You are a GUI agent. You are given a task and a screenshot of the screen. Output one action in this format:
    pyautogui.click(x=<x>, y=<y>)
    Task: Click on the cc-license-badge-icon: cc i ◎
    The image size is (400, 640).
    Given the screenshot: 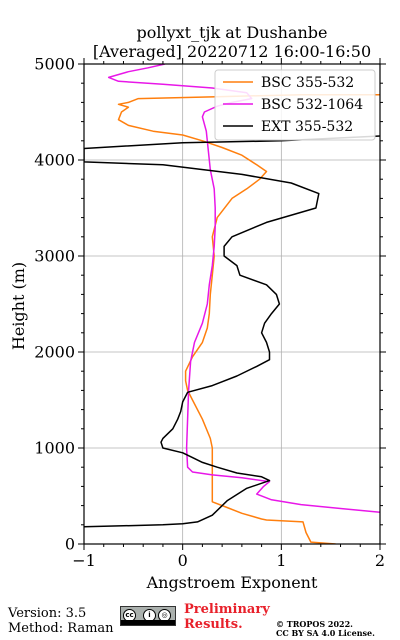 What is the action you would take?
    pyautogui.click(x=148, y=616)
    